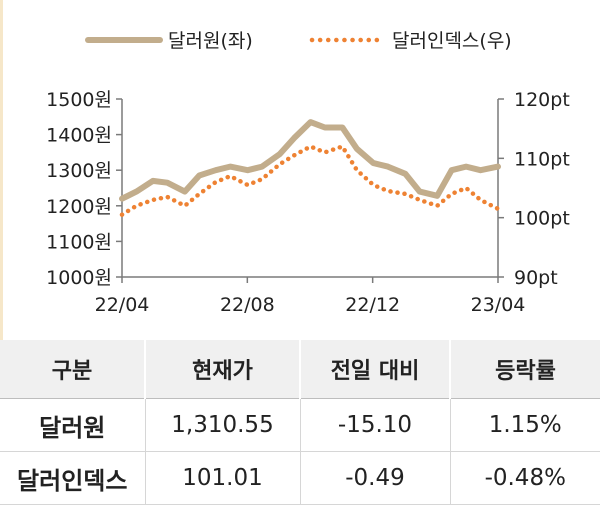 The image size is (600, 505). What do you see at coordinates (536, 278) in the screenshot?
I see `right-axis-tick-label: 90pt` at bounding box center [536, 278].